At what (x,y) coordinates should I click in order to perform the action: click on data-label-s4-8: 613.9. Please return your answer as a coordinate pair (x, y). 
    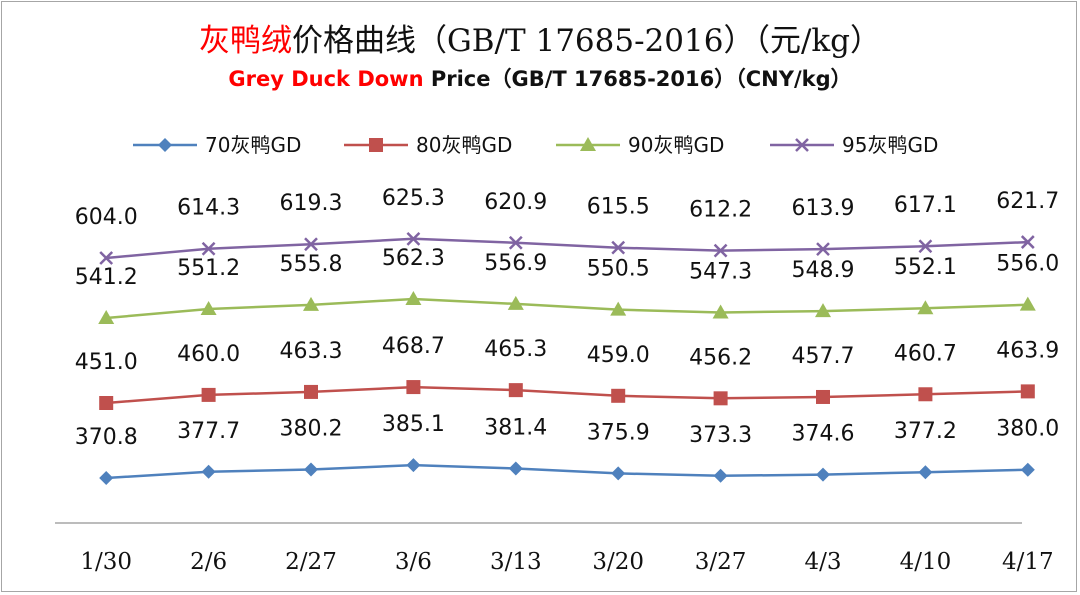
    Looking at the image, I should click on (823, 208).